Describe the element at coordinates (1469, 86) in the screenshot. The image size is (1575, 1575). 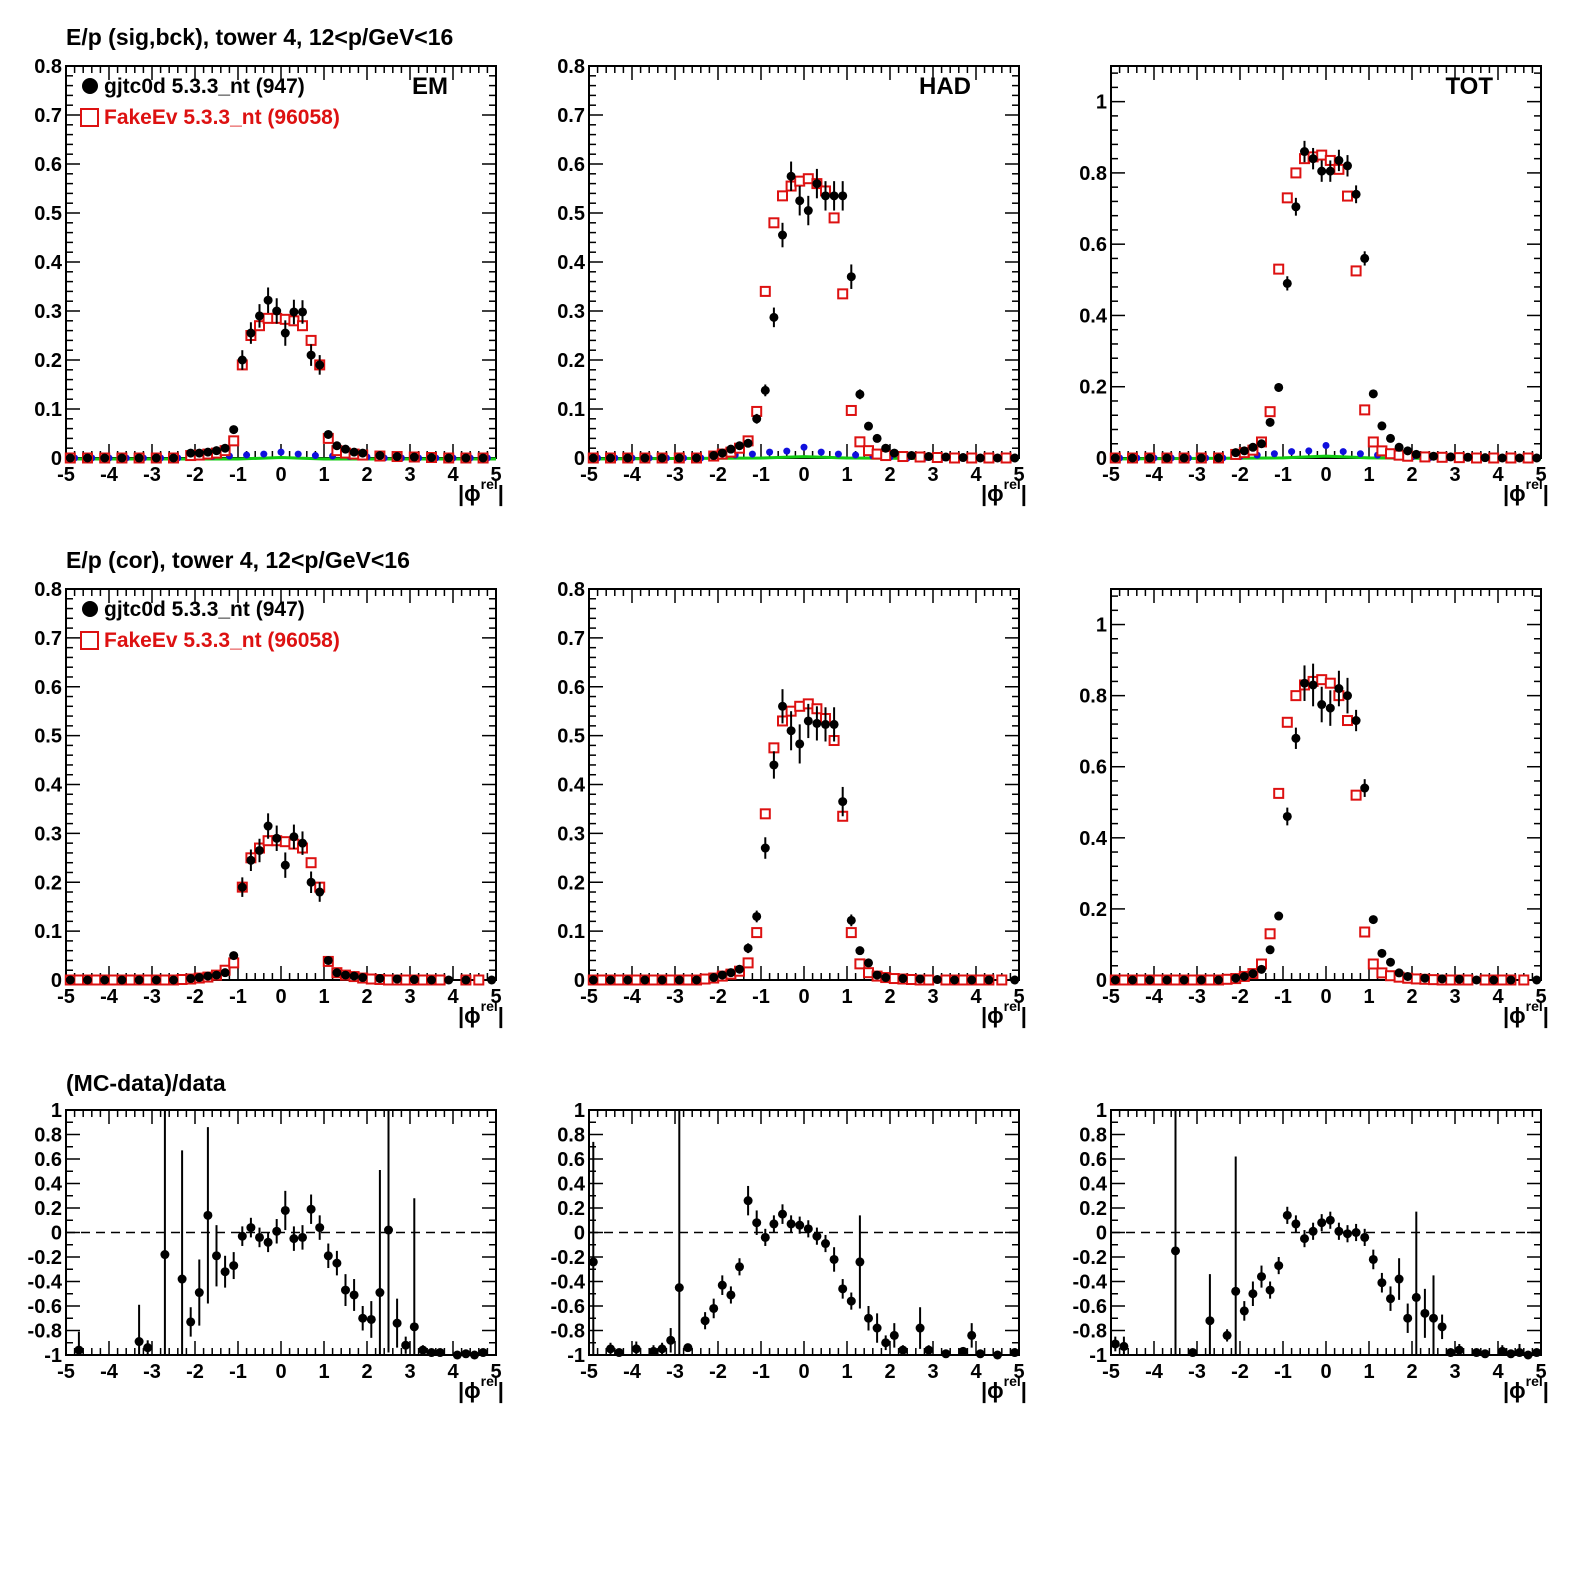
I see `panel-label: TOT` at that location.